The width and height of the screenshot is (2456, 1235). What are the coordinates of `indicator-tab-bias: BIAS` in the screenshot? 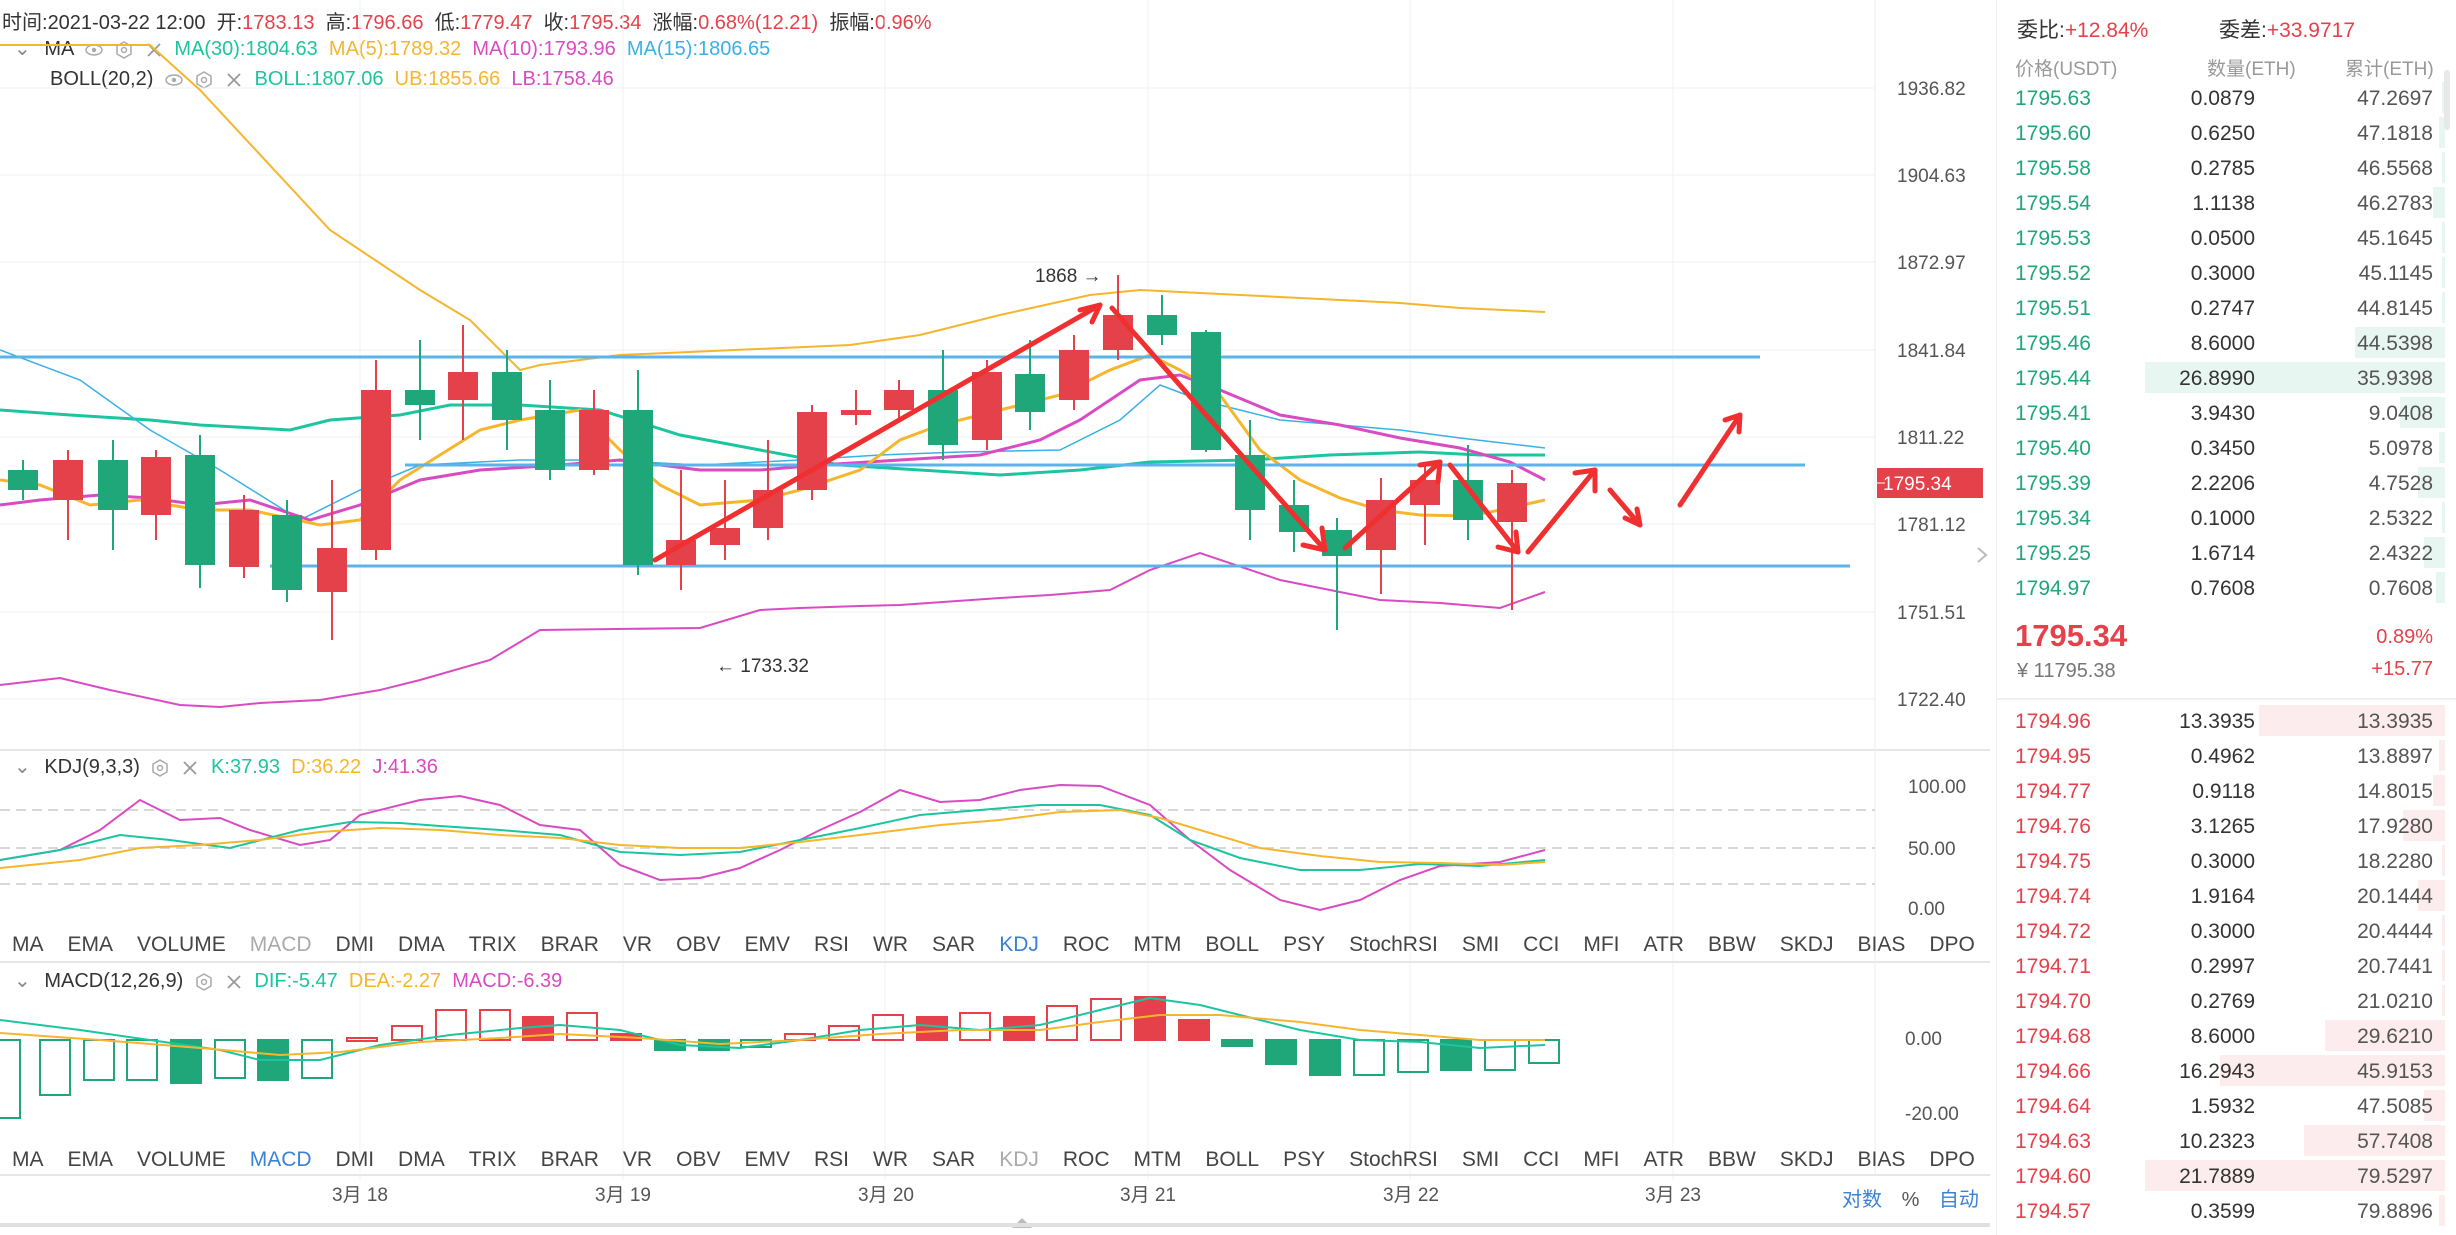 It's located at (1881, 1159).